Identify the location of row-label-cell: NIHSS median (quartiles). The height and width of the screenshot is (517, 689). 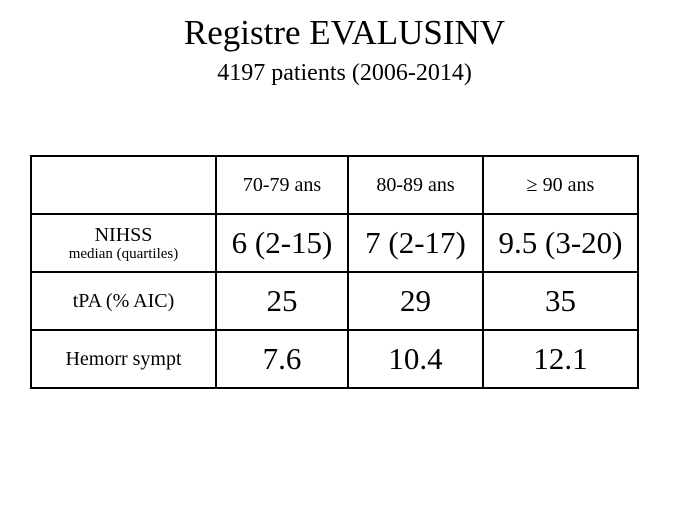
(123, 243).